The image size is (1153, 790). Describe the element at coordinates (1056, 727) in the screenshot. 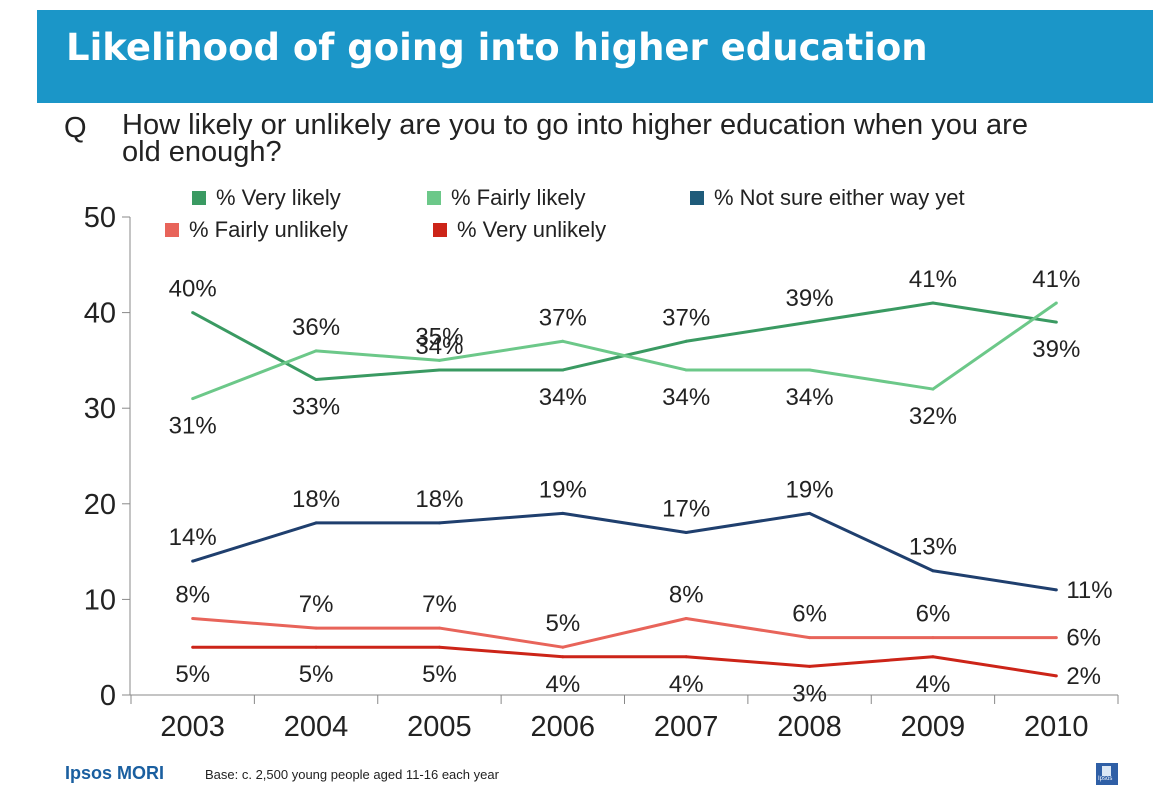

I see `x-tick-label: 2010` at that location.